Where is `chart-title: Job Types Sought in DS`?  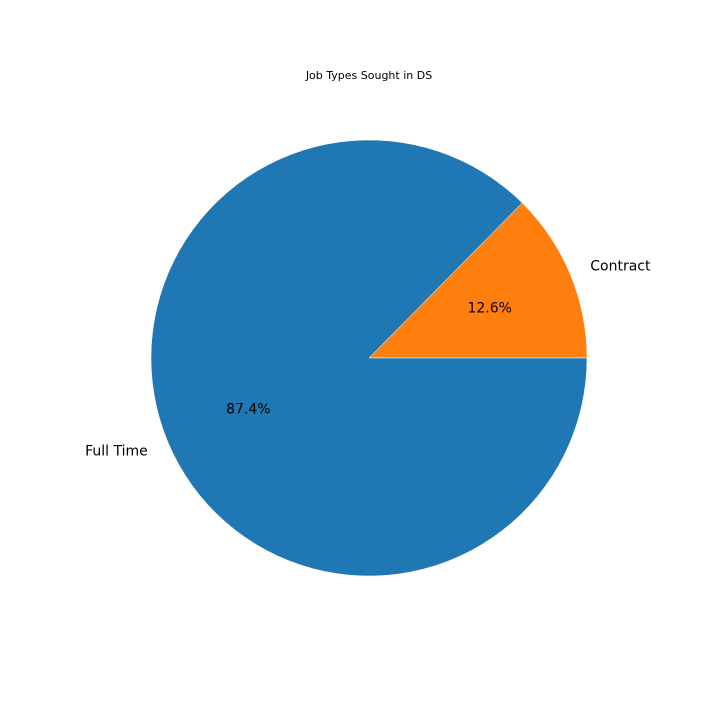
chart-title: Job Types Sought in DS is located at coordinates (368, 75).